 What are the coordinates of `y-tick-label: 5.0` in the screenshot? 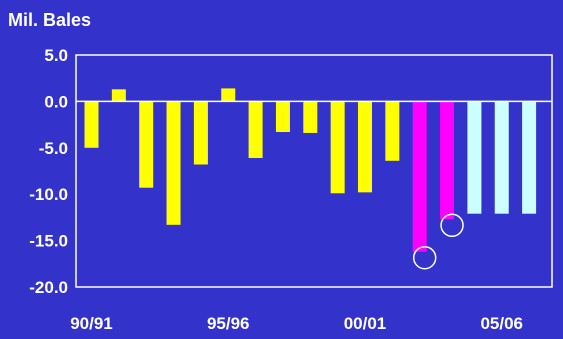 It's located at (56, 55).